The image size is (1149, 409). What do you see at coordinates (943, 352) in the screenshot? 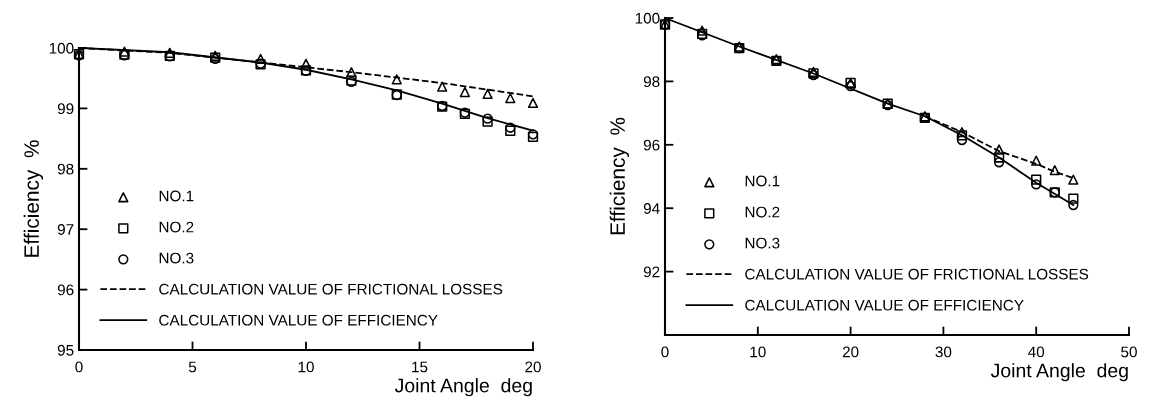
I see `x-tick-label: 30` at bounding box center [943, 352].